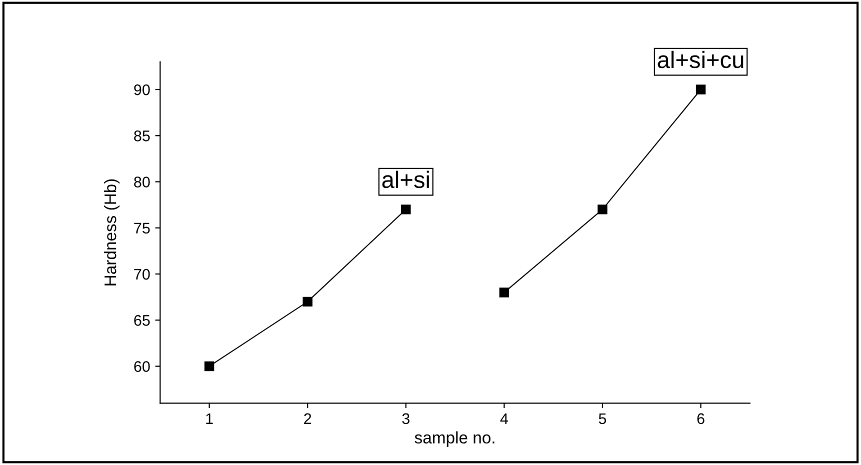  I want to click on y-tick-label: 75, so click(142, 228).